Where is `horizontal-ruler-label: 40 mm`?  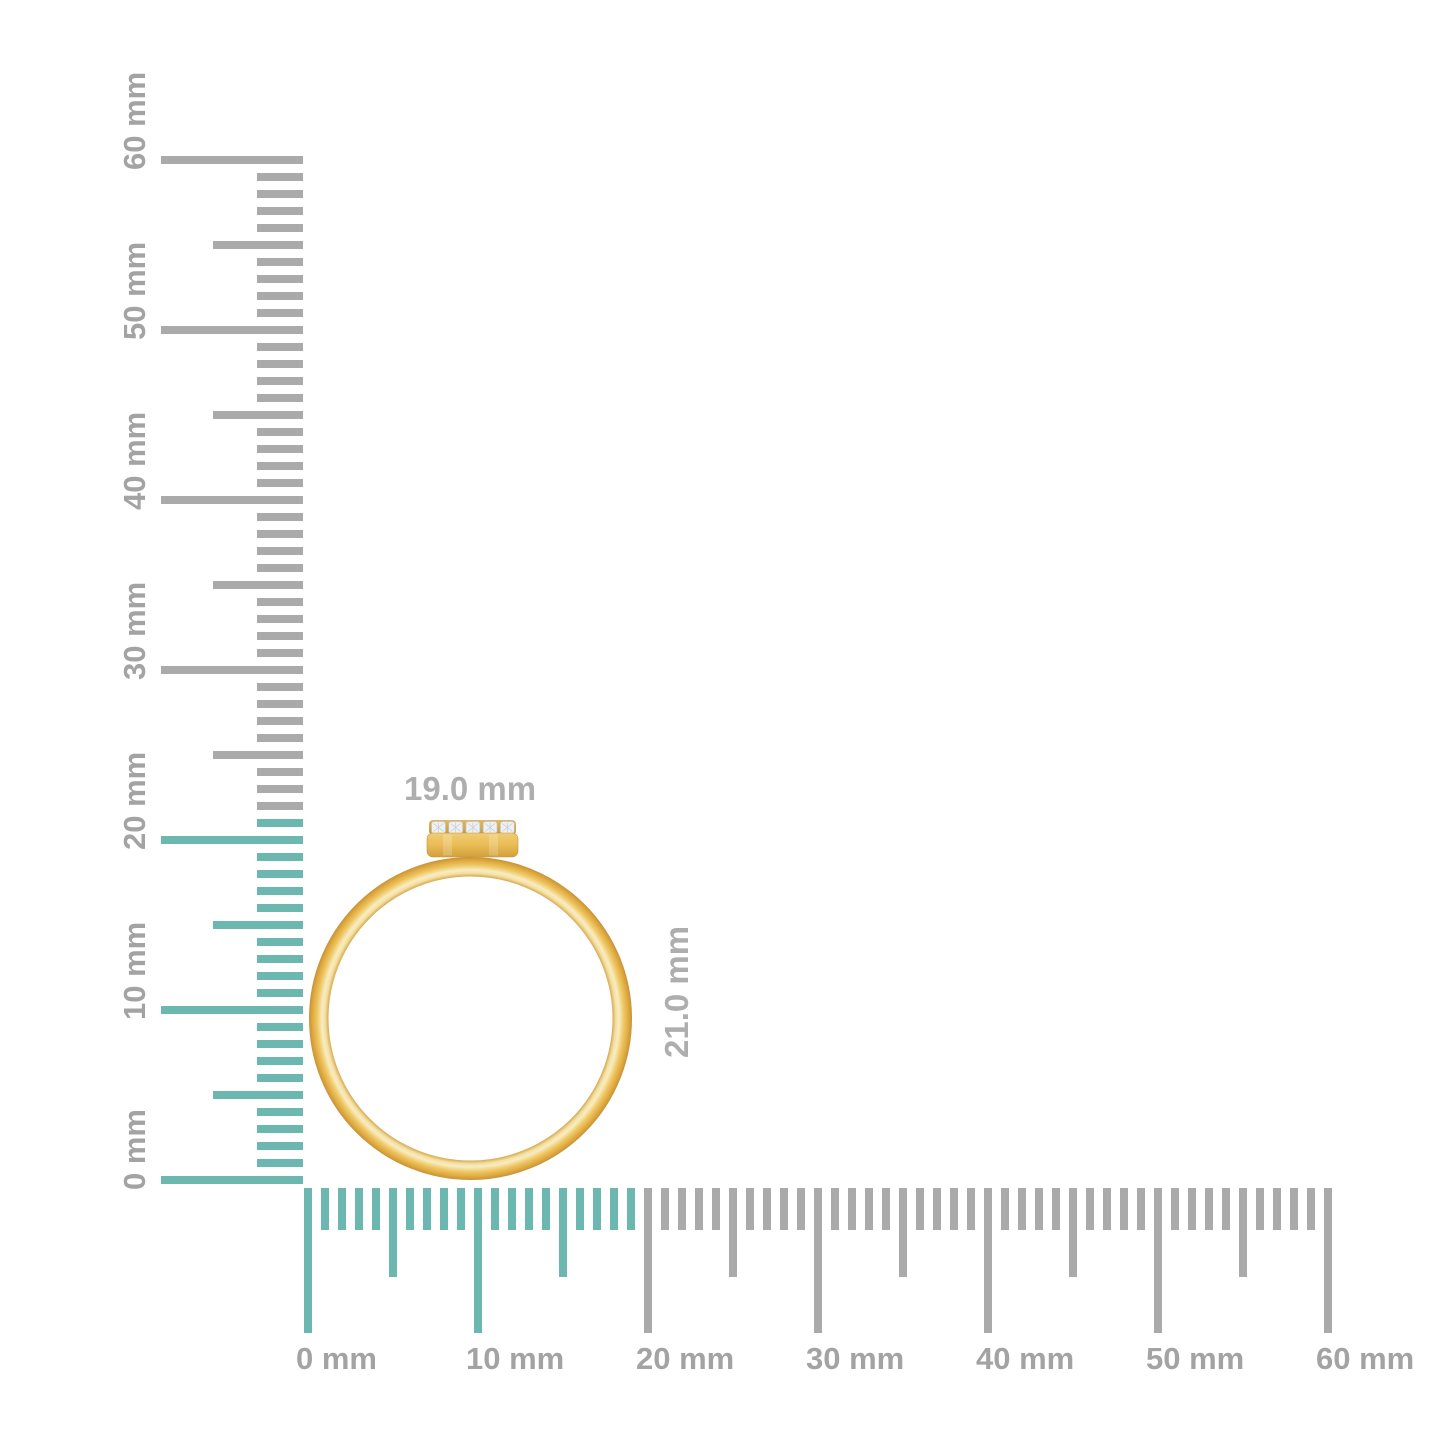
horizontal-ruler-label: 40 mm is located at coordinates (1025, 1358).